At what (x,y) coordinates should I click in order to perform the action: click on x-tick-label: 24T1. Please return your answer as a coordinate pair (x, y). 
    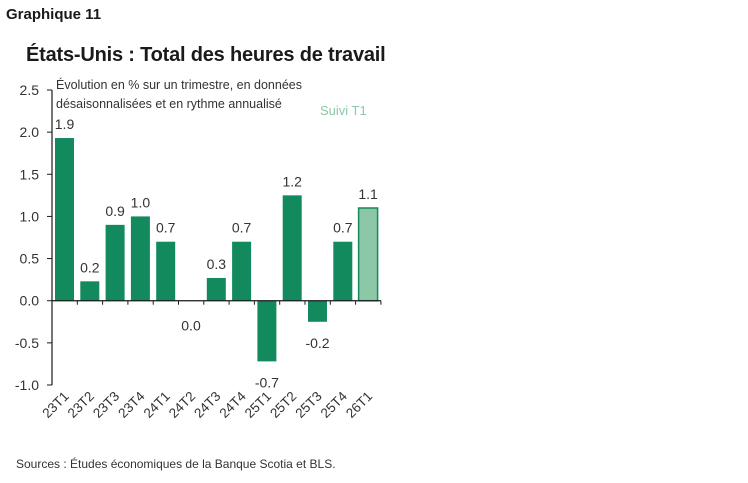
    Looking at the image, I should click on (157, 405).